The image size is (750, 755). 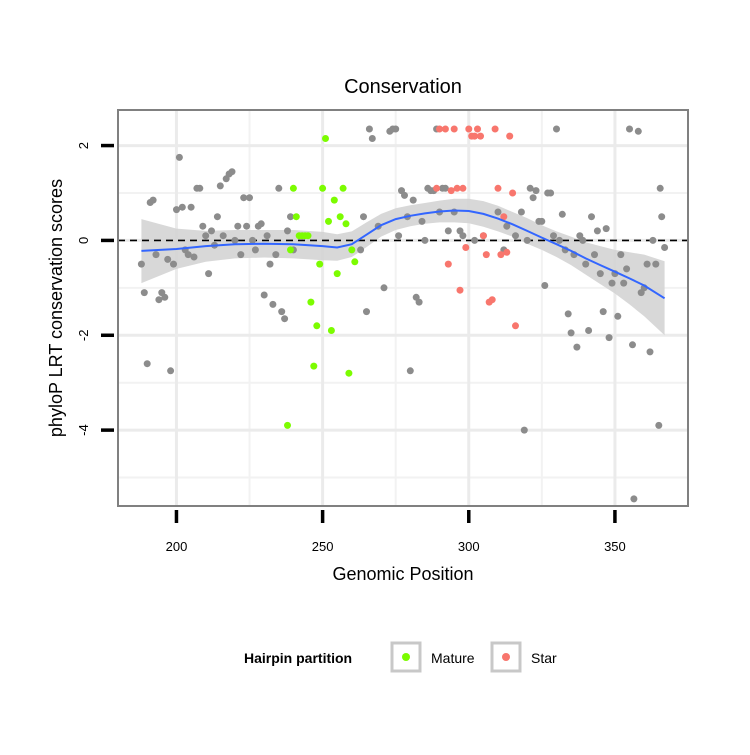 What do you see at coordinates (83, 430) in the screenshot?
I see `y-tick-label: -4` at bounding box center [83, 430].